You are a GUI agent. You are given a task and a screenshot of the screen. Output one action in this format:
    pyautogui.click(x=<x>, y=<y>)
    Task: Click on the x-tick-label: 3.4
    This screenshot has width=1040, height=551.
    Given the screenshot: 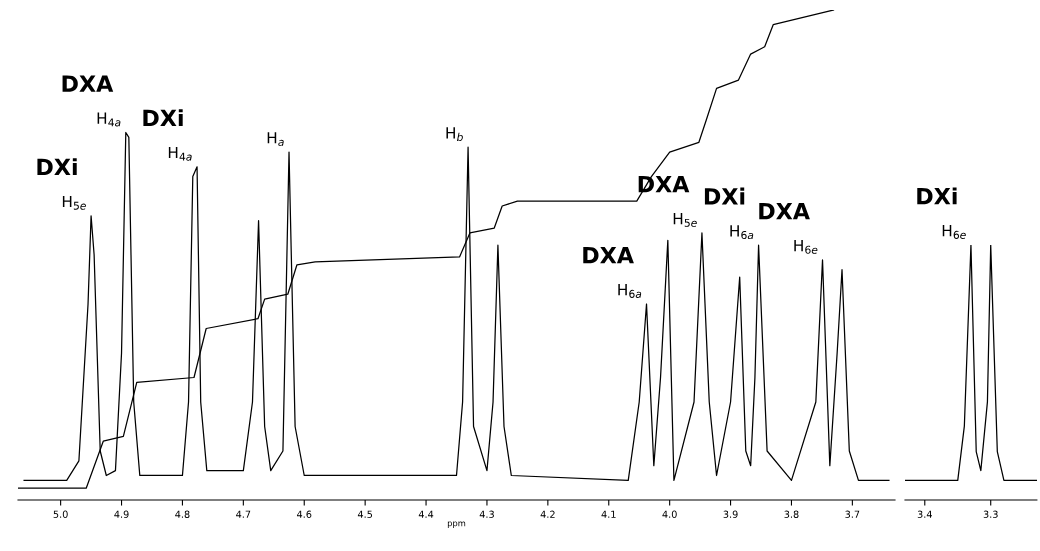 What is the action you would take?
    pyautogui.click(x=924, y=514)
    